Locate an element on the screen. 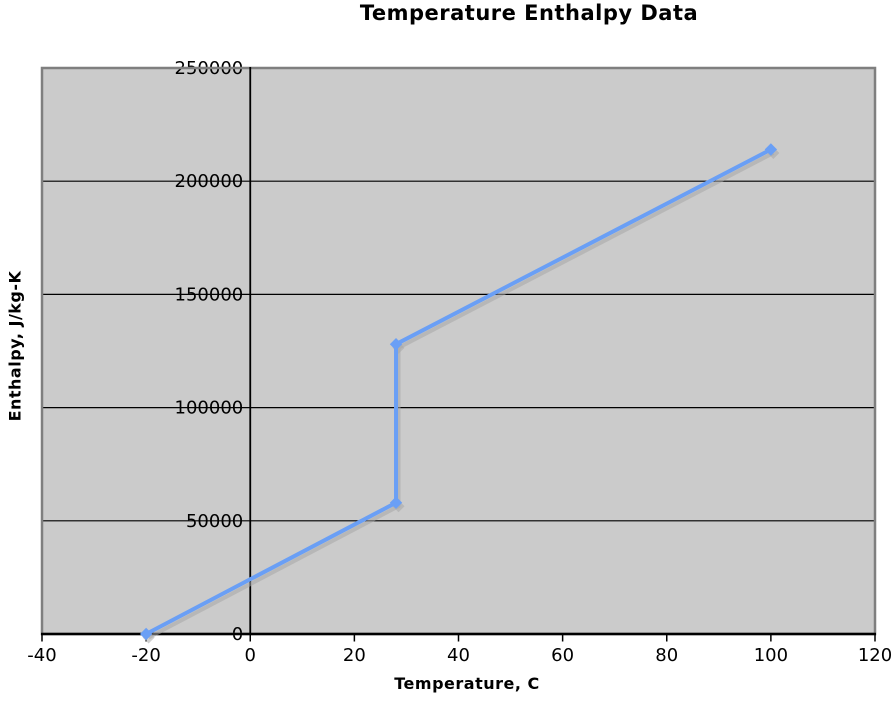  x-tick-label: 60 is located at coordinates (562, 655).